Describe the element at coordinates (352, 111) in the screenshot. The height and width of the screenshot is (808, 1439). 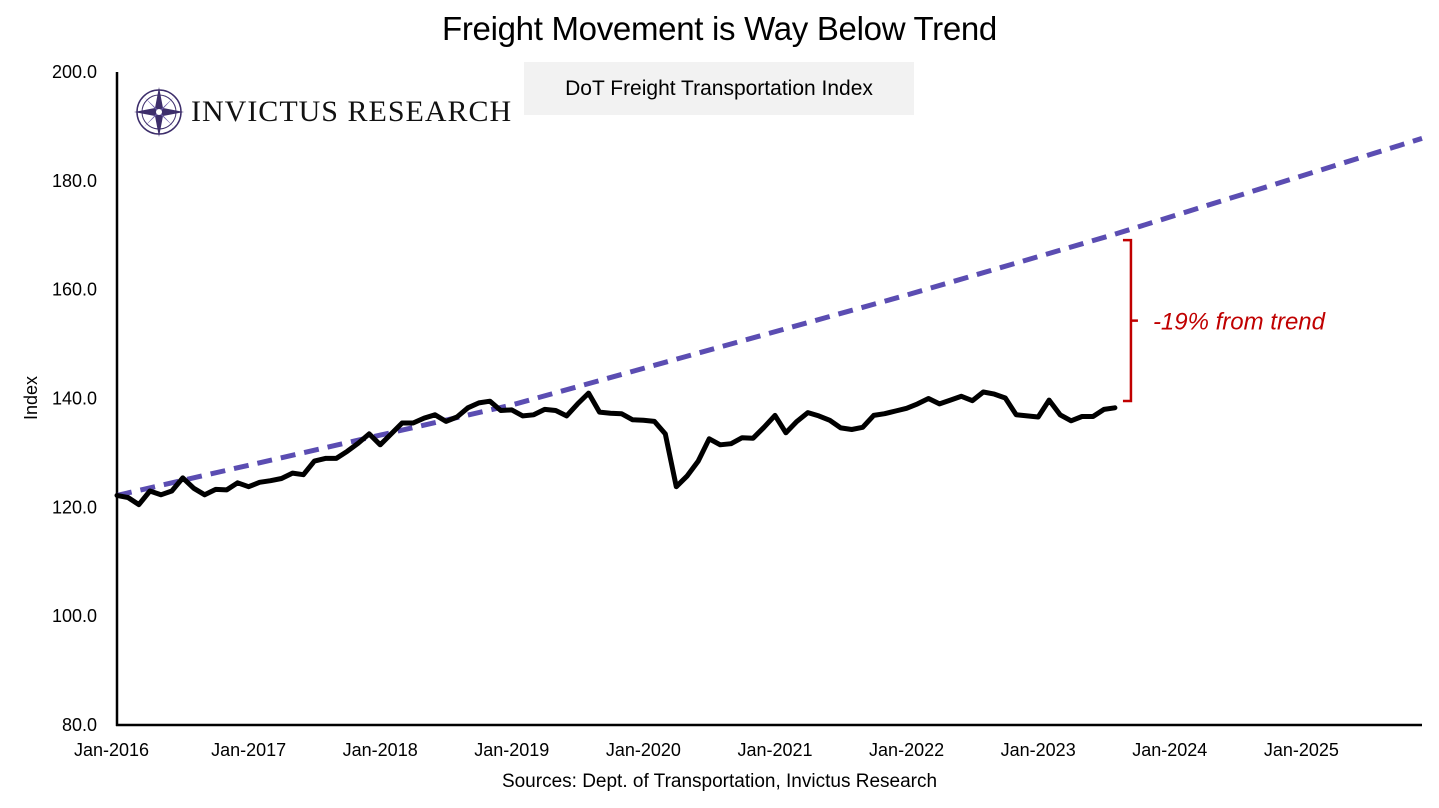
I see `logo-wordmark: INVICTUS RESEARCH` at that location.